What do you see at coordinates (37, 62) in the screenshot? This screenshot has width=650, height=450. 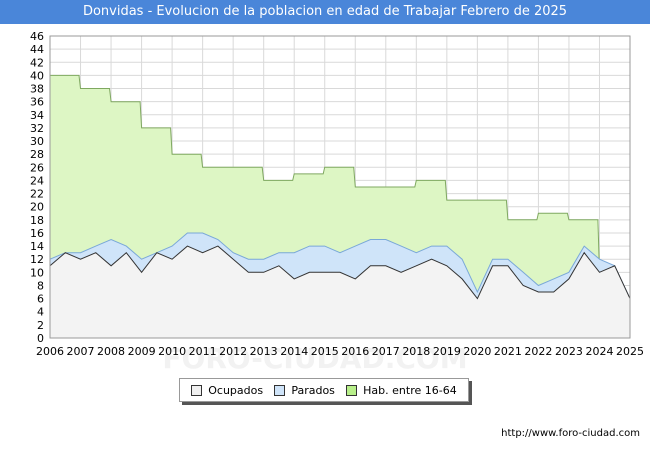 I see `y-tick-label: 42` at bounding box center [37, 62].